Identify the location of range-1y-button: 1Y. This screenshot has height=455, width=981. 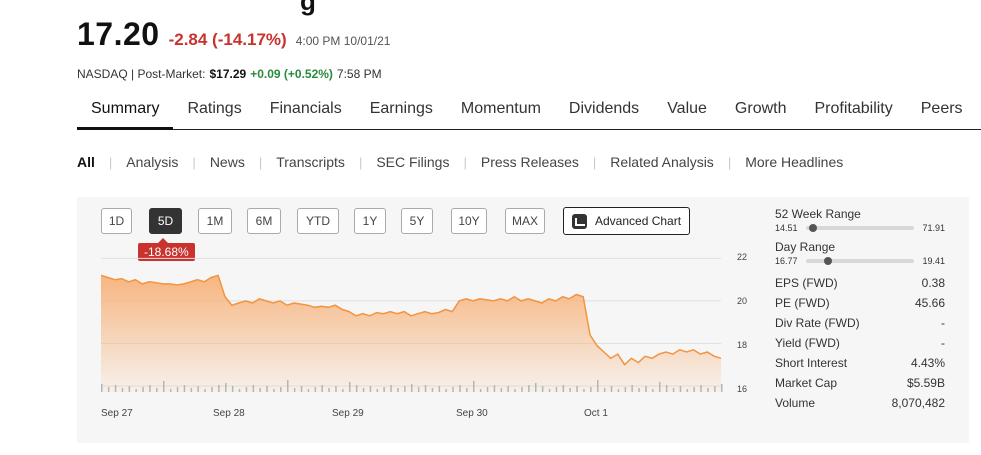
(370, 221).